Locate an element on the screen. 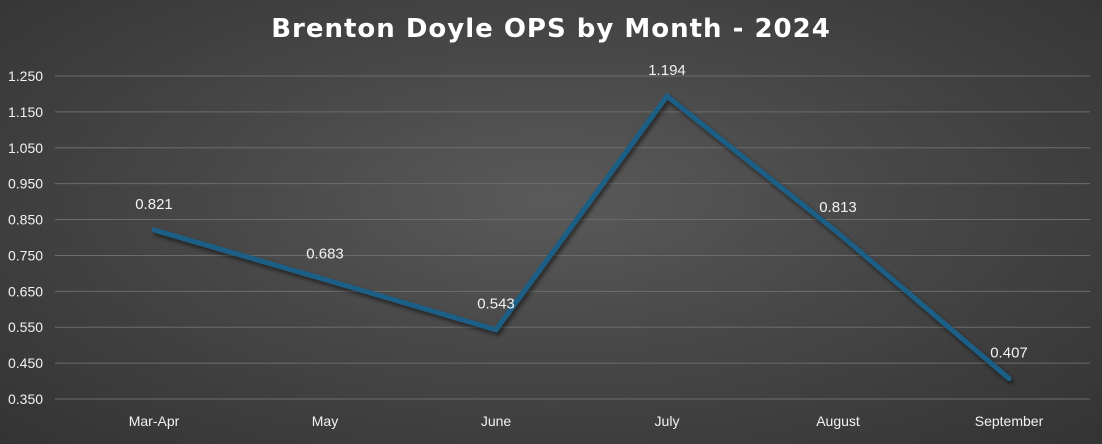 The height and width of the screenshot is (444, 1102). x-tick-label: June is located at coordinates (496, 421).